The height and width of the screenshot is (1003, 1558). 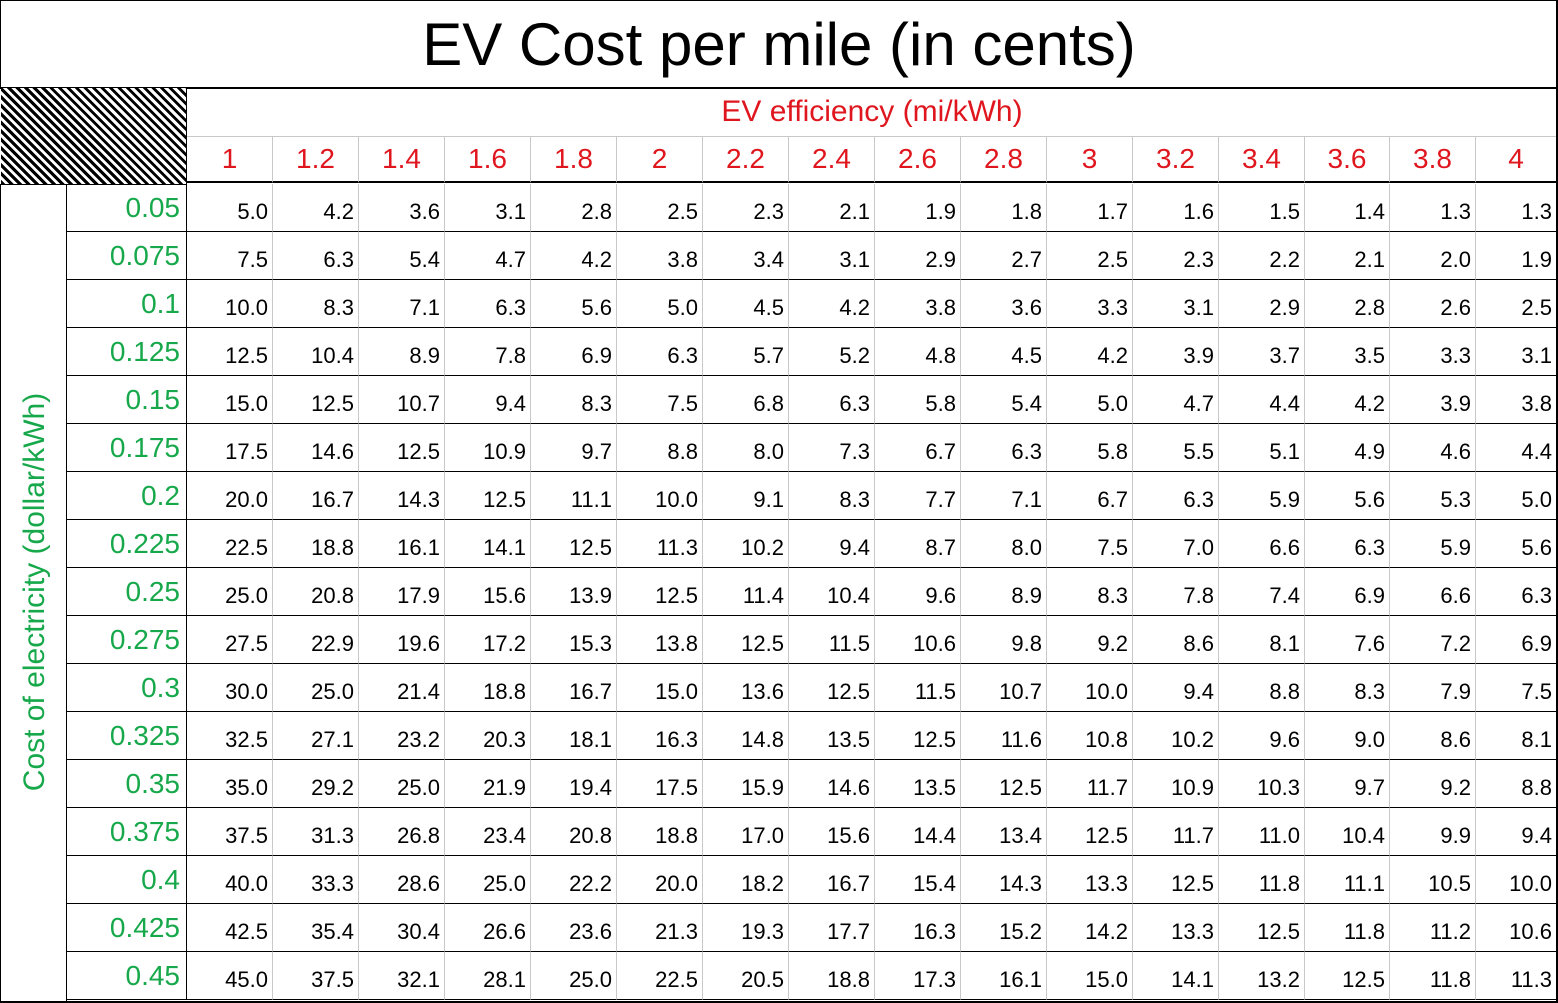 I want to click on table-cell: 11.7, so click(x=1090, y=784).